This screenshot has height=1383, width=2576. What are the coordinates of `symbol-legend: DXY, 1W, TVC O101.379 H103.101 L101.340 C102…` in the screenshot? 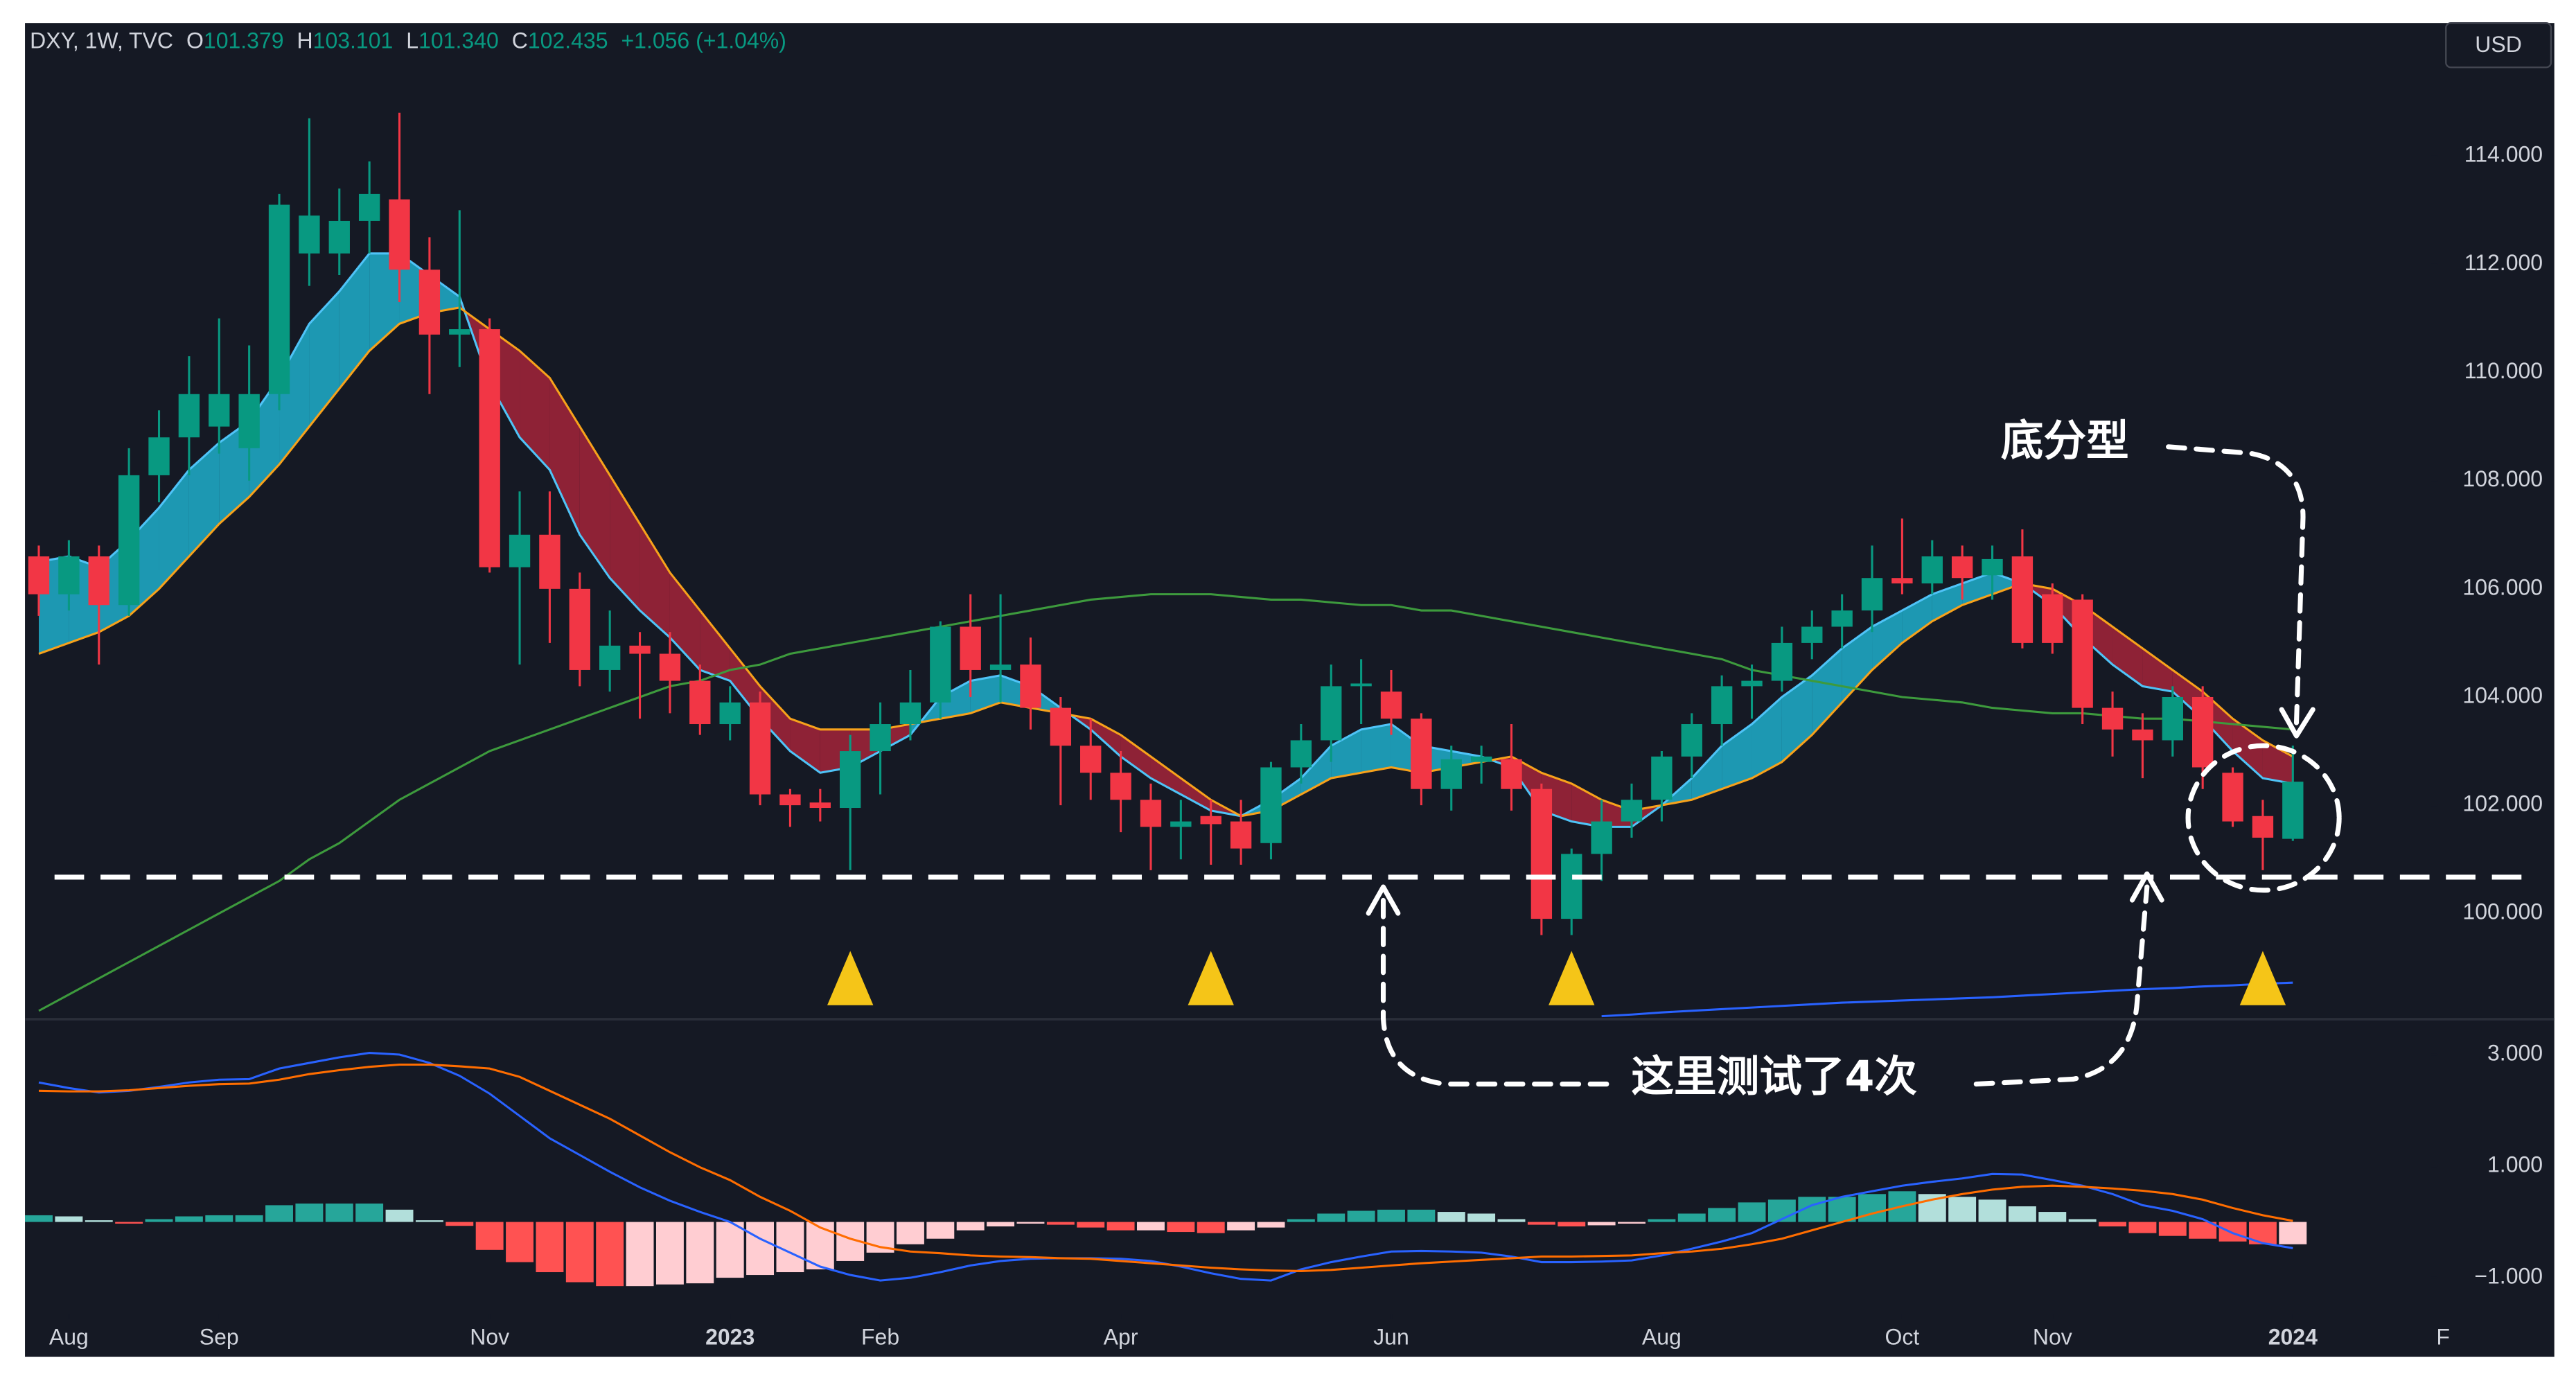 It's located at (408, 40).